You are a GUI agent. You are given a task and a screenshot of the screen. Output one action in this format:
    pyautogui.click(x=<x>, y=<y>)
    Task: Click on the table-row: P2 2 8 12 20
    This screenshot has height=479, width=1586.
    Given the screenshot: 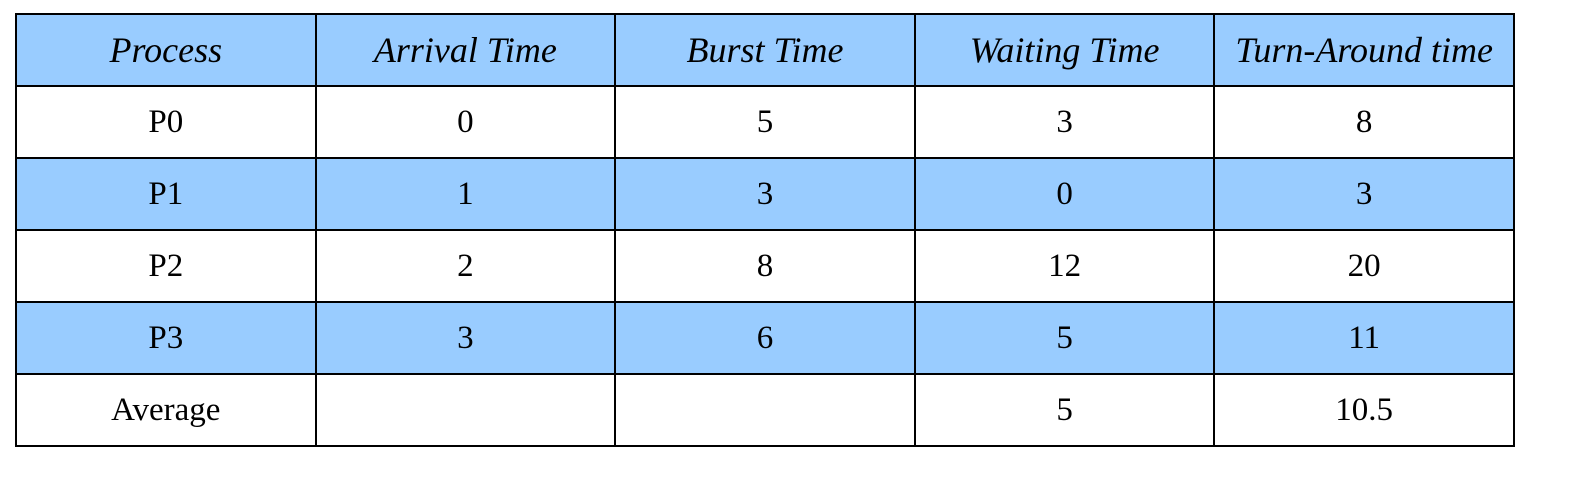 What is the action you would take?
    pyautogui.click(x=765, y=266)
    